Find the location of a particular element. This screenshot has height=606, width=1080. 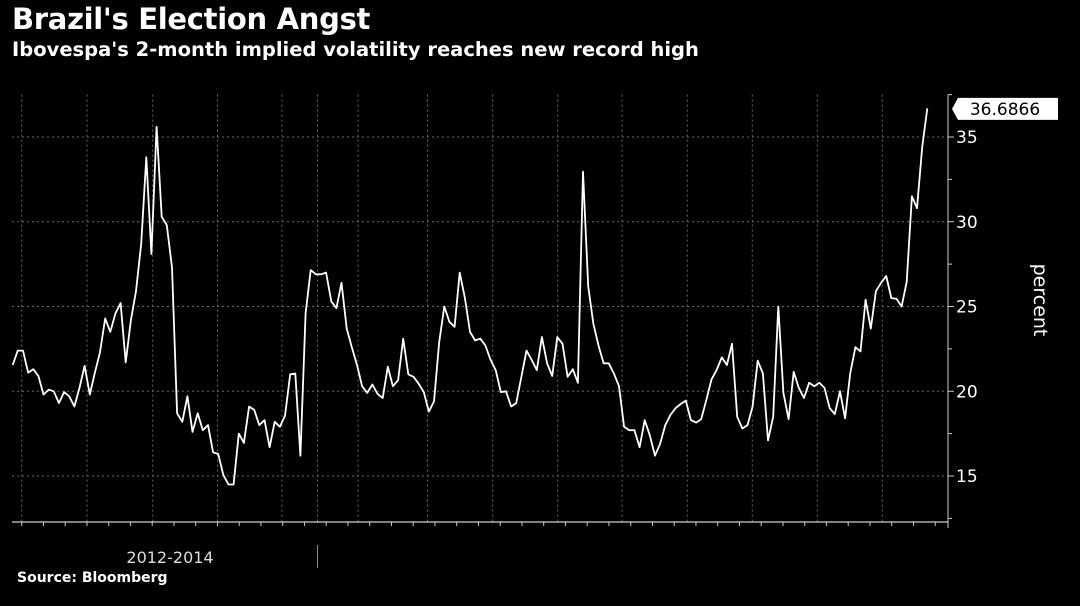

last-value-label: 36.6866 is located at coordinates (1005, 108).